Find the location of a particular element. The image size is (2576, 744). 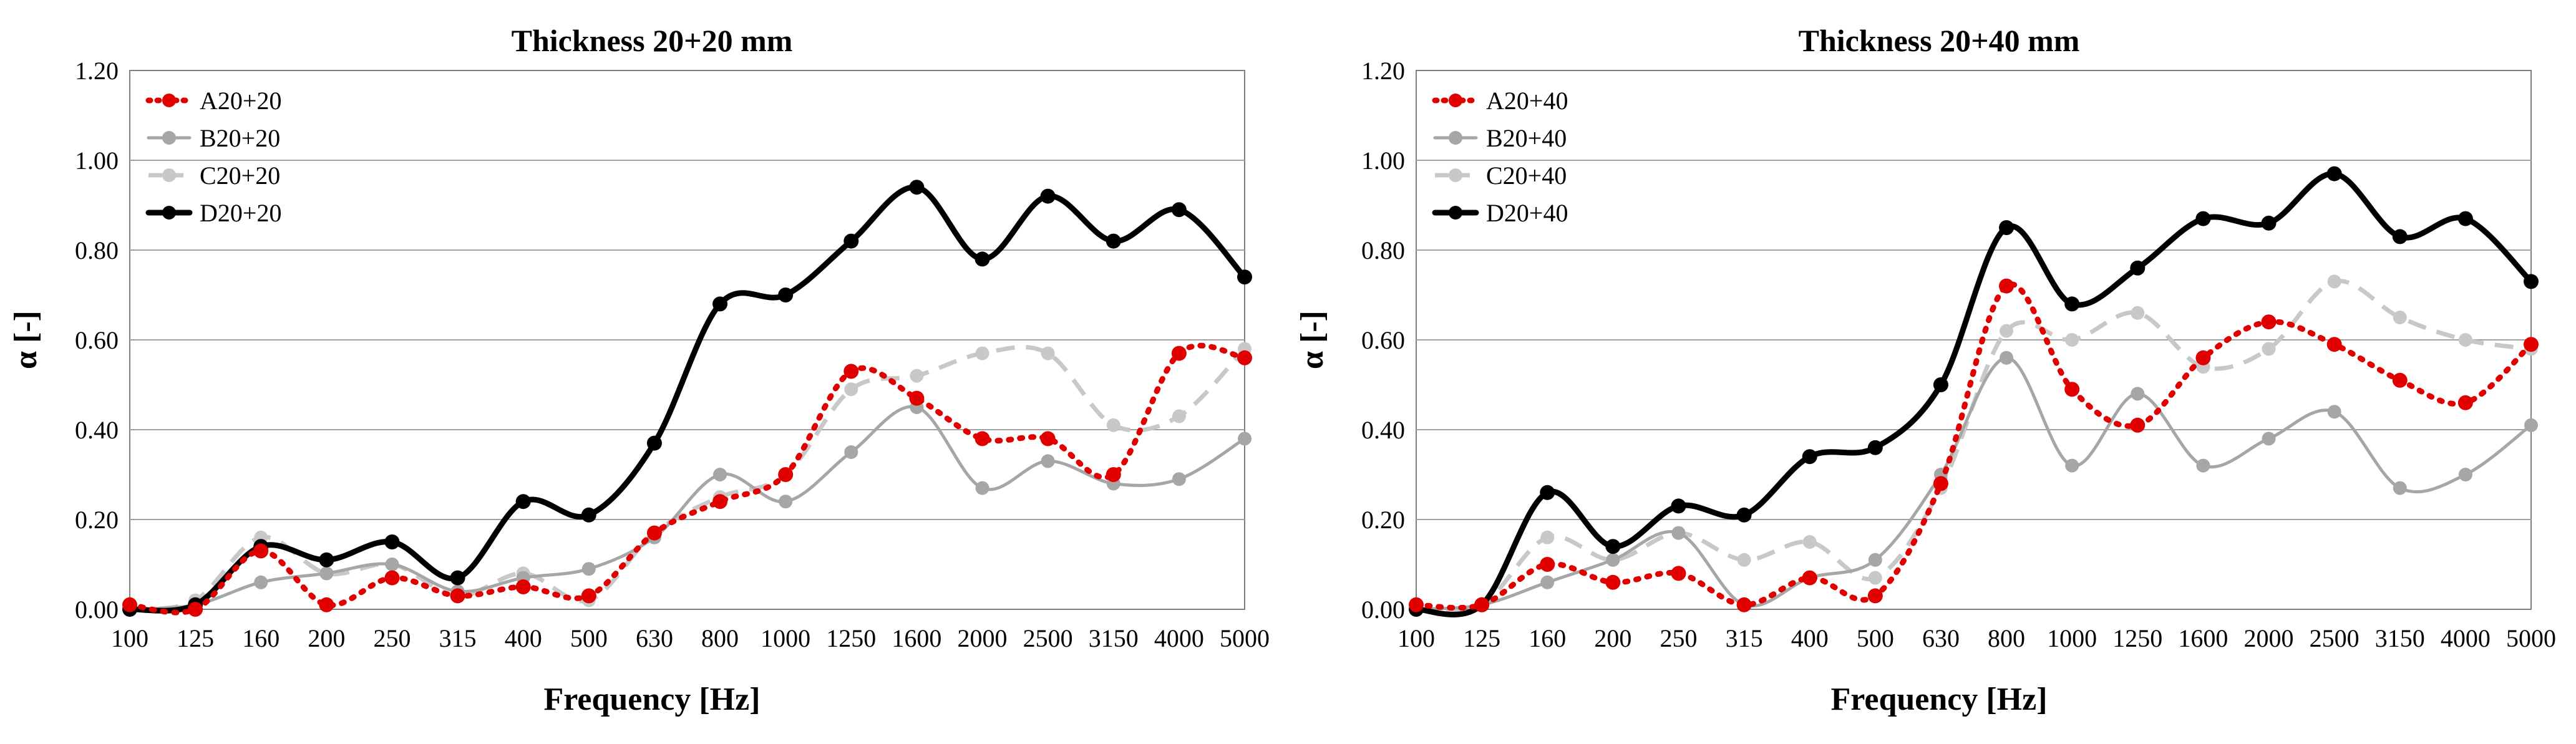

legend-item-D20+40: D20+40 is located at coordinates (1500, 213).